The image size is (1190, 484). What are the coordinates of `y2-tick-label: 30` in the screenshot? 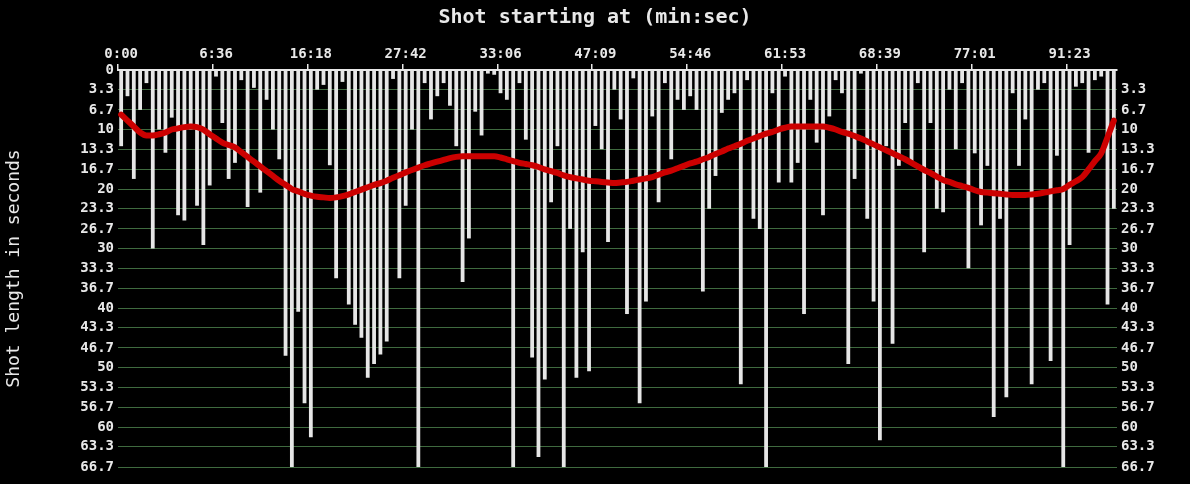 It's located at (1129, 247).